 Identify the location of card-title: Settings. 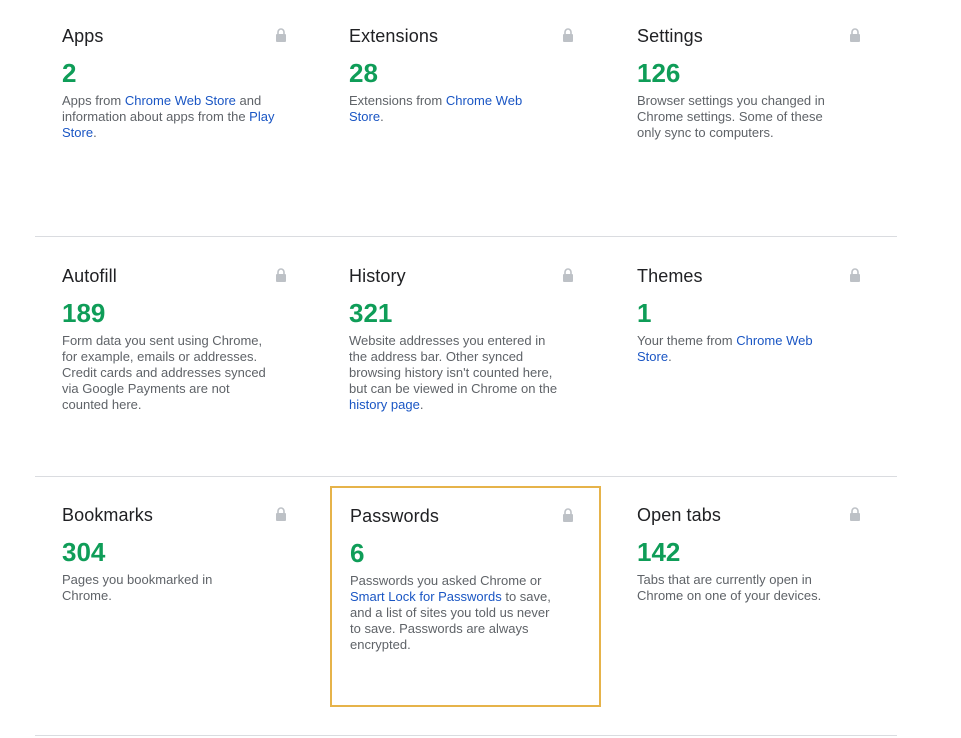
(670, 36).